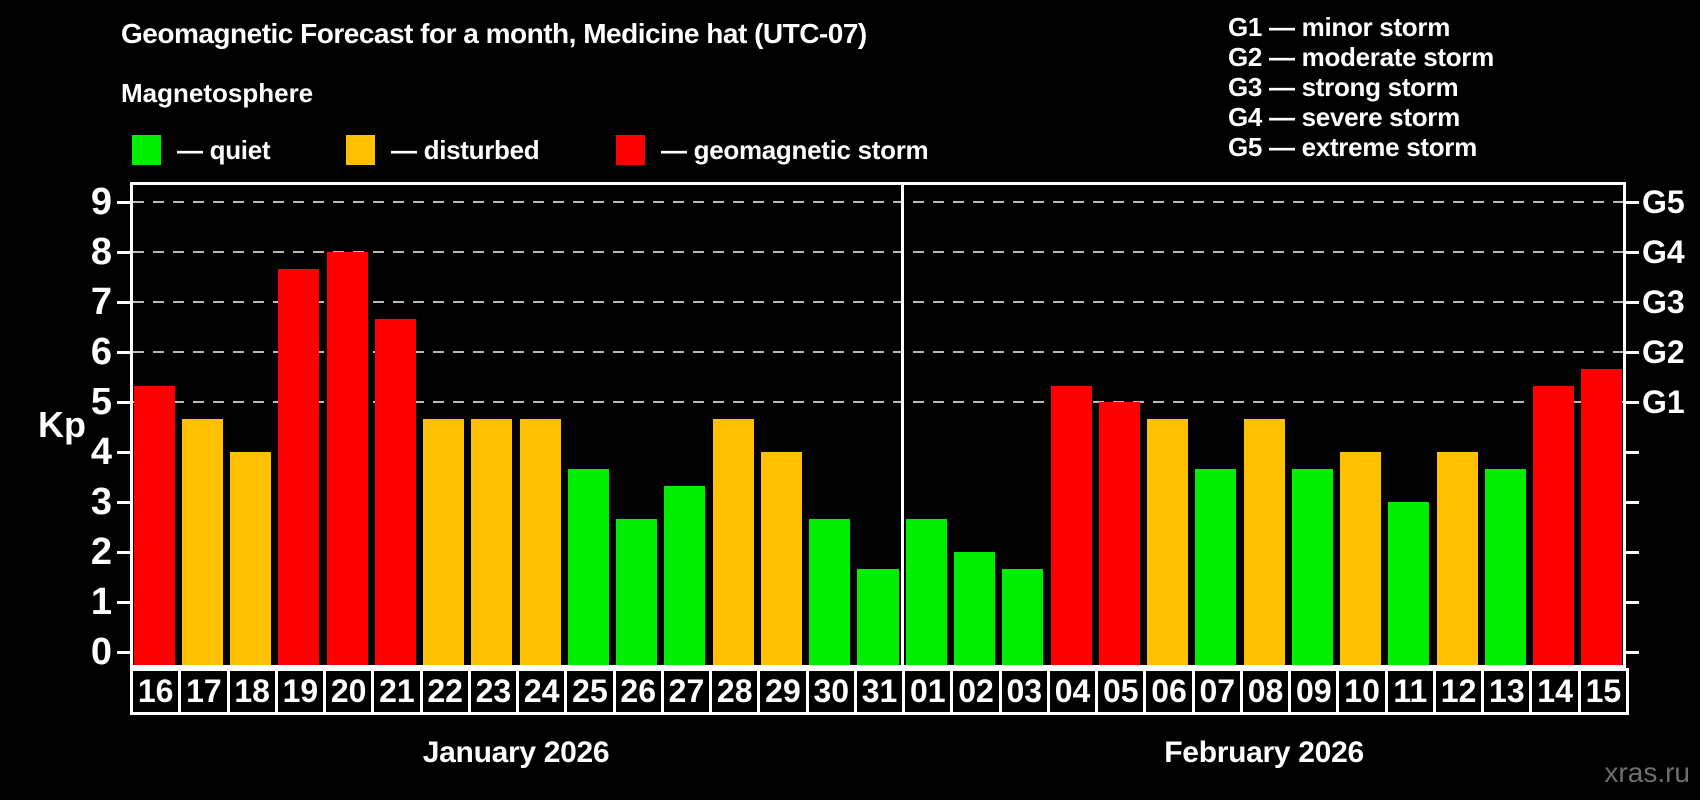 This screenshot has width=1700, height=800. What do you see at coordinates (101, 252) in the screenshot?
I see `y-axis-label-8: 8` at bounding box center [101, 252].